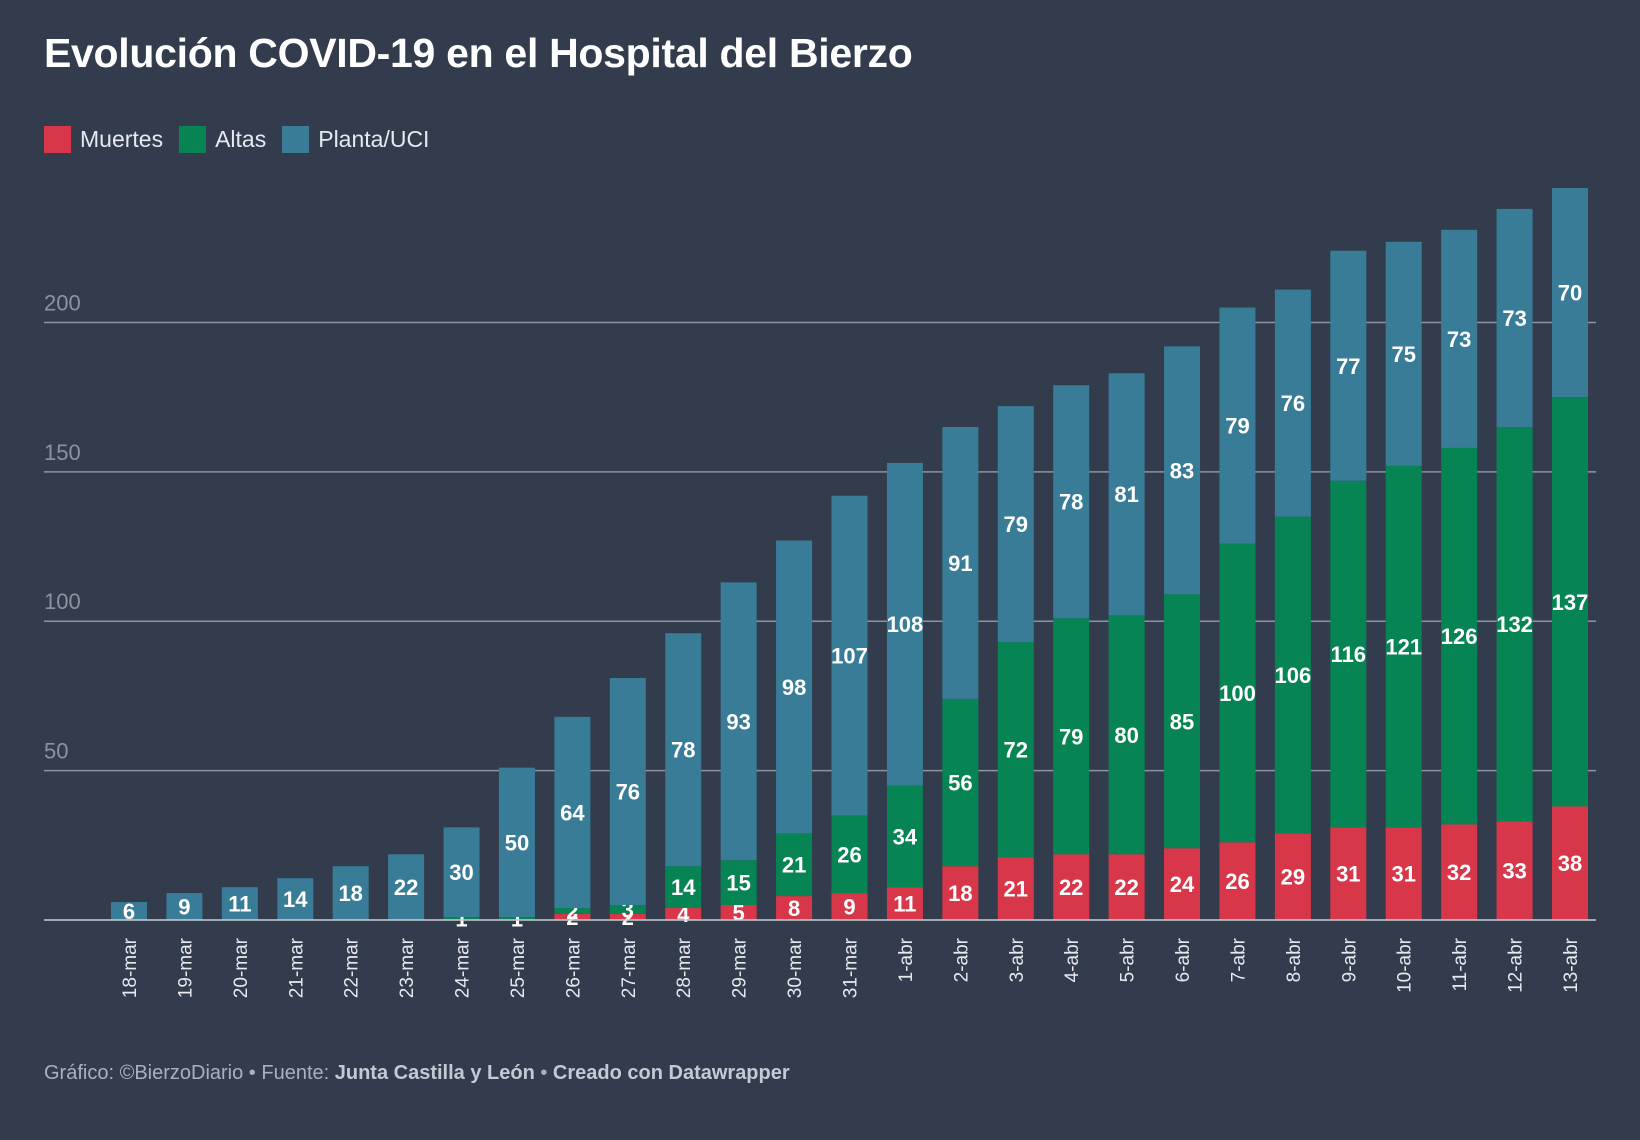  What do you see at coordinates (374, 139) in the screenshot?
I see `legend-label-planta: Planta/UCI` at bounding box center [374, 139].